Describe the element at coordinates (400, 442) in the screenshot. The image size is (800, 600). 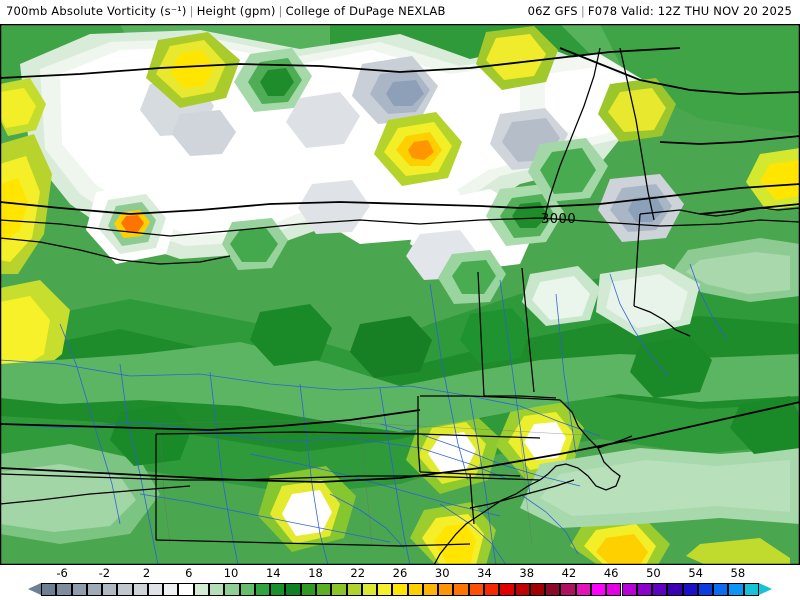
I see `height-contour-lower` at that location.